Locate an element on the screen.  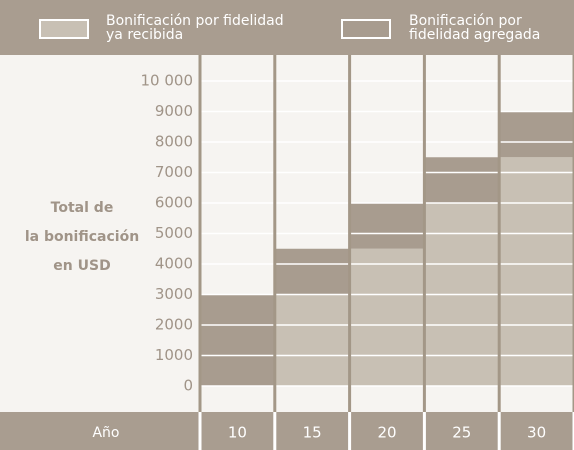
y-axis-label: Total de is located at coordinates (82, 208).